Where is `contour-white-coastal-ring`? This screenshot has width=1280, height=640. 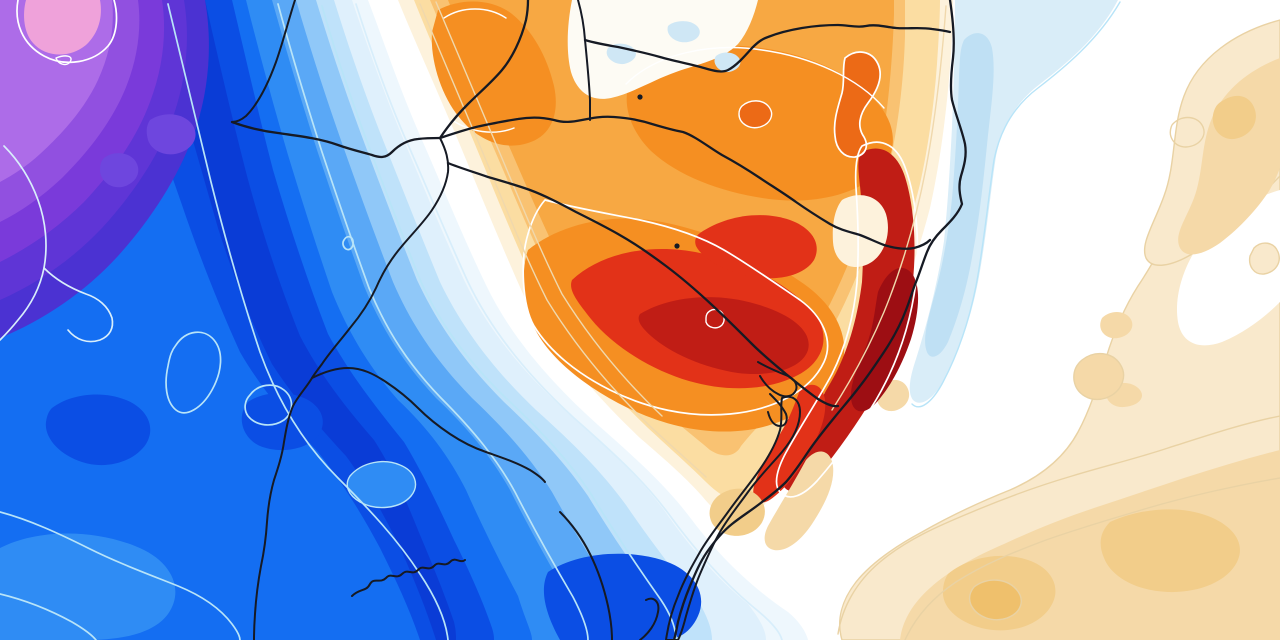 contour-white-coastal-ring is located at coordinates (847, 319).